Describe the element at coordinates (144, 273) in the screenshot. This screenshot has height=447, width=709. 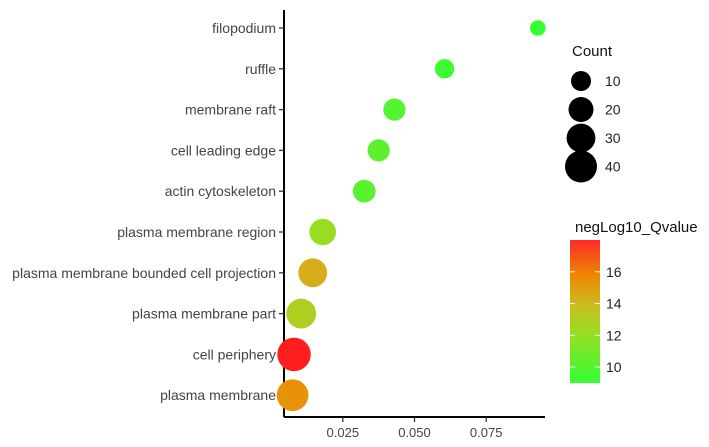
I see `y-tick-label: plasma membrane bounded cell projection` at that location.